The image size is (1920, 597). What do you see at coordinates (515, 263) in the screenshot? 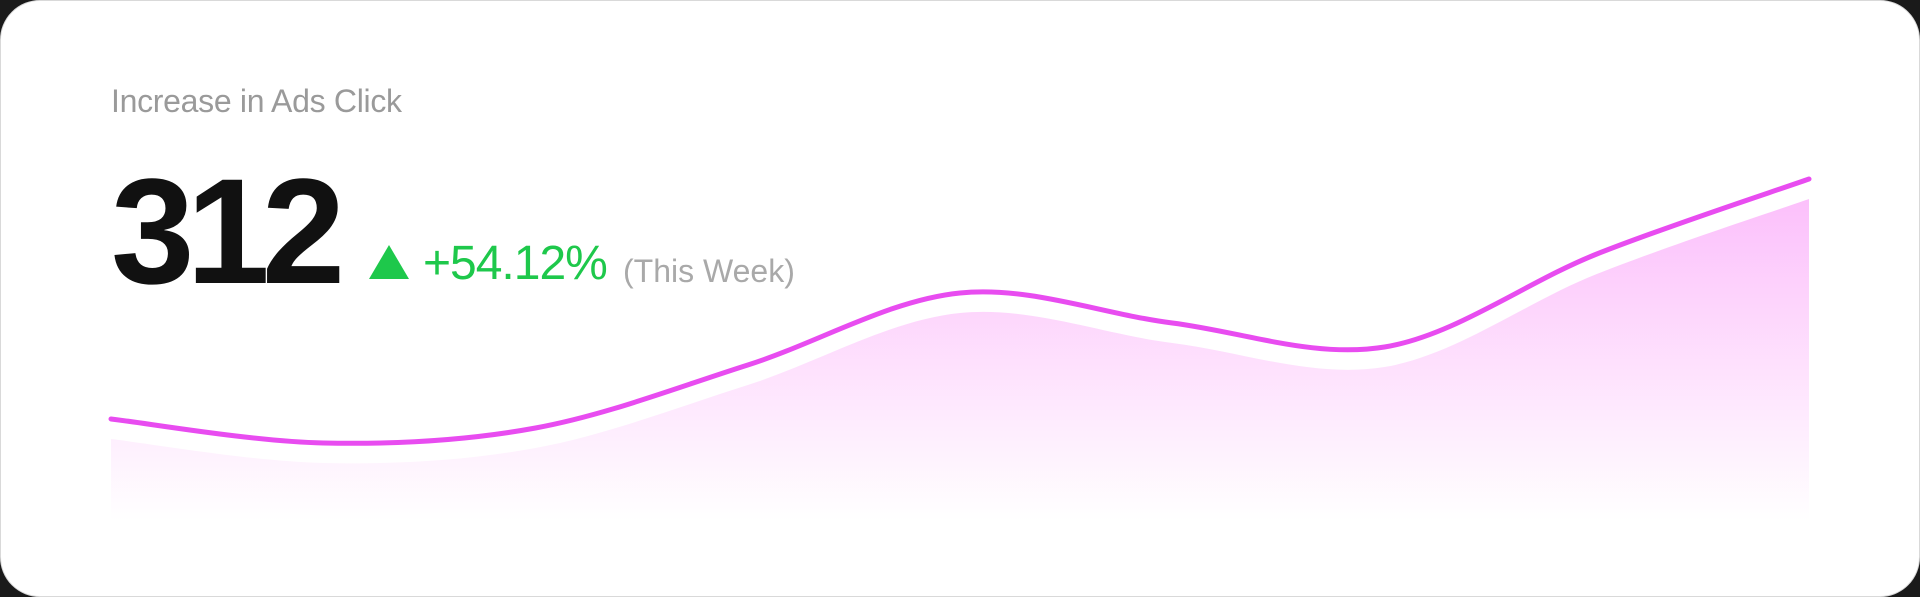
I see `change-percent: +54.12%` at bounding box center [515, 263].